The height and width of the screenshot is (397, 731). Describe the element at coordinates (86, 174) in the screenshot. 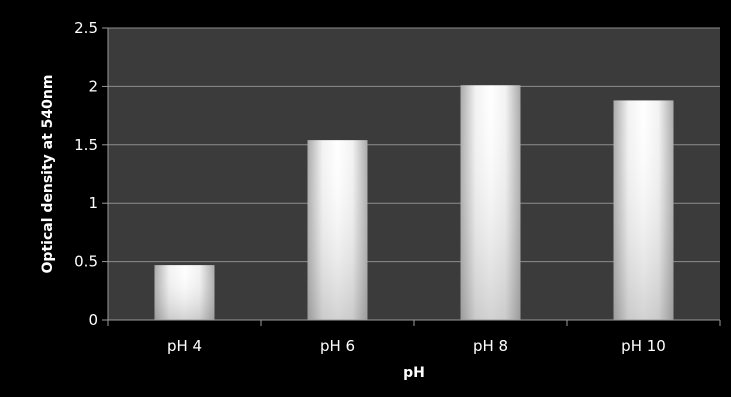

I see `y-tick-labels: 0 0.5 1 1.5 2 2.5` at that location.